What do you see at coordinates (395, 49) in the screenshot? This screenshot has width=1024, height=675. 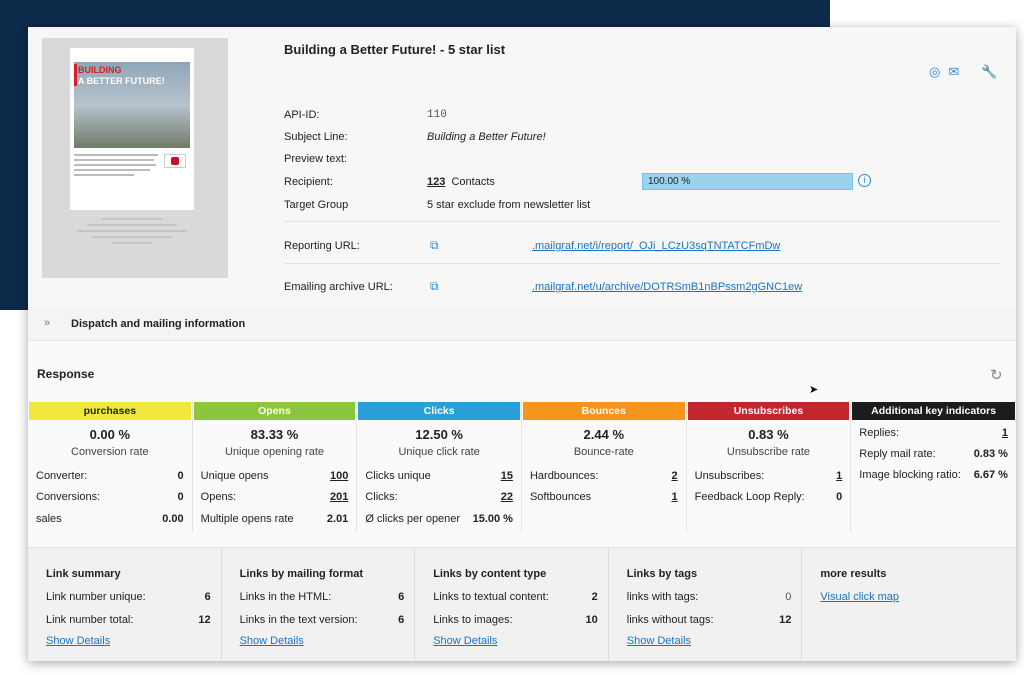 I see `page-title: Building a Better Future! - 5 star list` at bounding box center [395, 49].